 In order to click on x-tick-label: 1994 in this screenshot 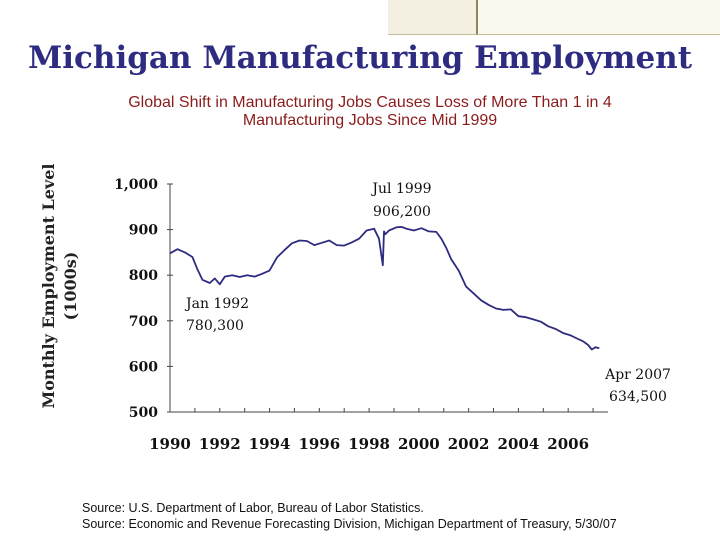, I will do `click(270, 444)`.